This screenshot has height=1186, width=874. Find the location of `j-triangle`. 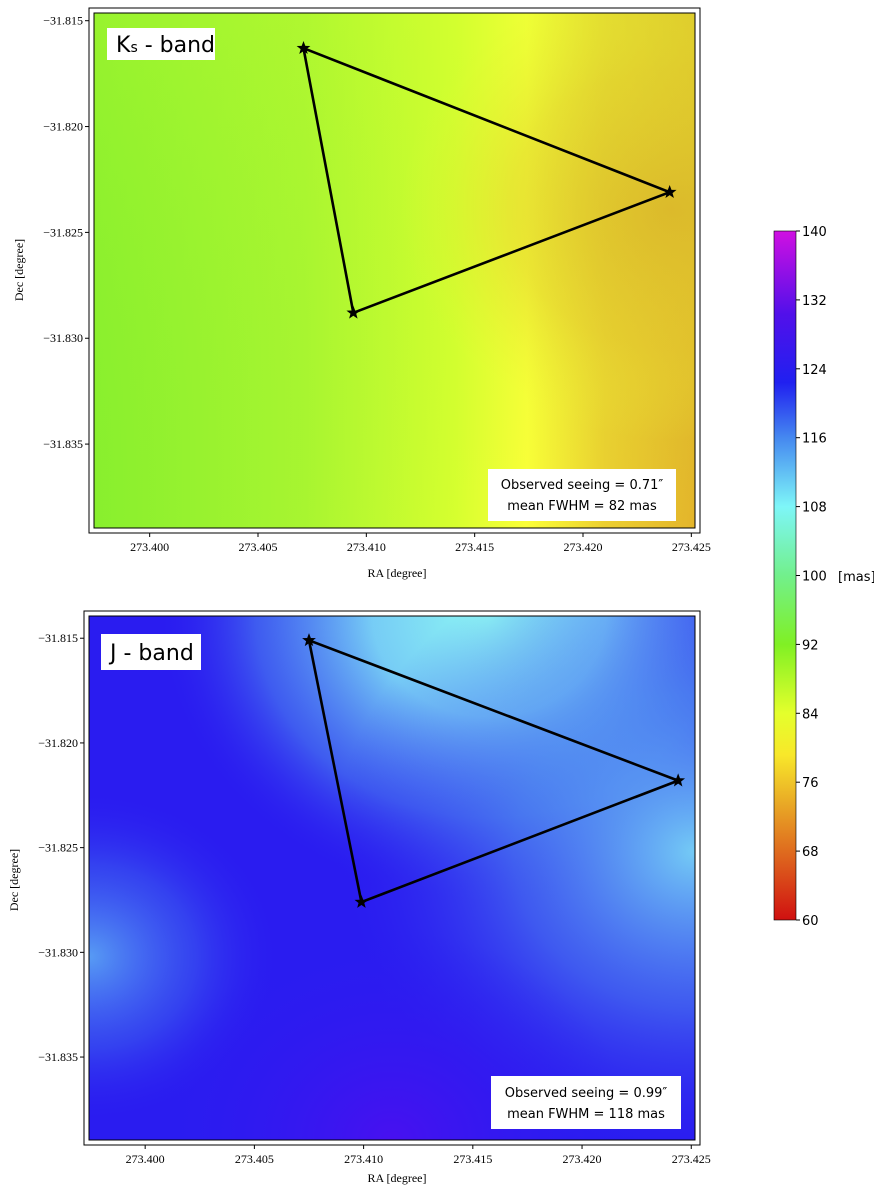

j-triangle is located at coordinates (494, 770).